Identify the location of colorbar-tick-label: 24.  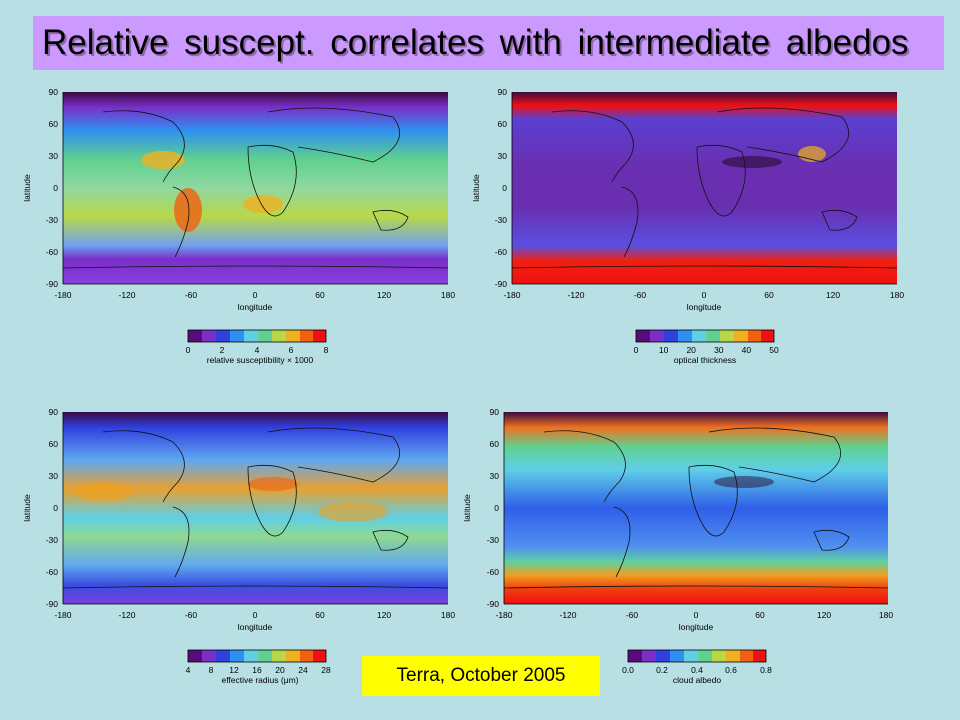
(303, 670).